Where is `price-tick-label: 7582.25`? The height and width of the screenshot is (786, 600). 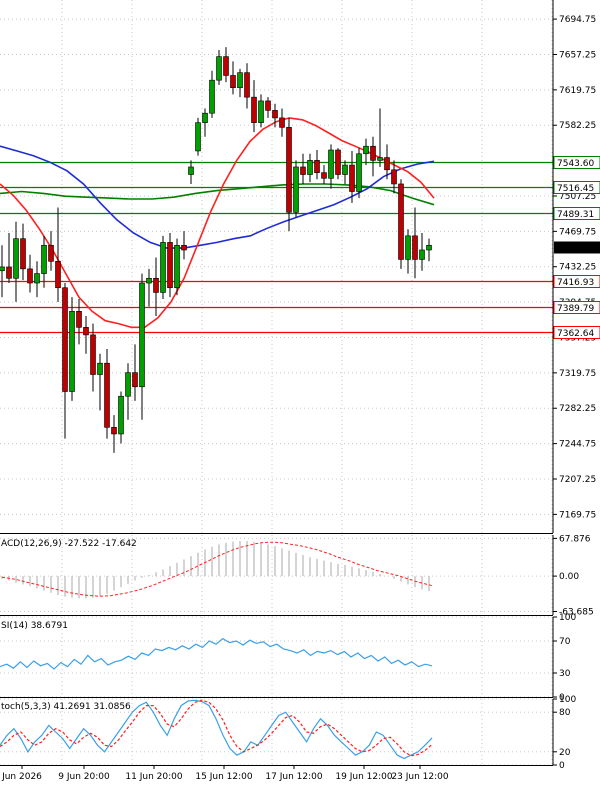 price-tick-label: 7582.25 is located at coordinates (577, 126).